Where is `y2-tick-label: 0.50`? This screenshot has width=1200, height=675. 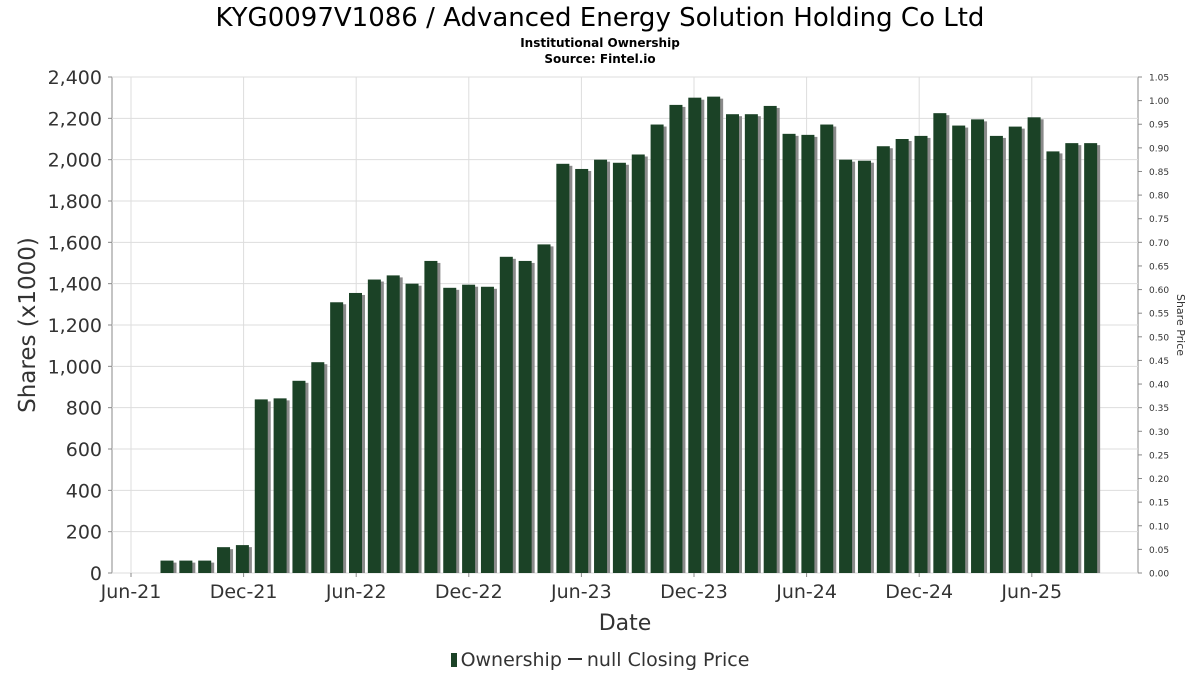 y2-tick-label: 0.50 is located at coordinates (1159, 338).